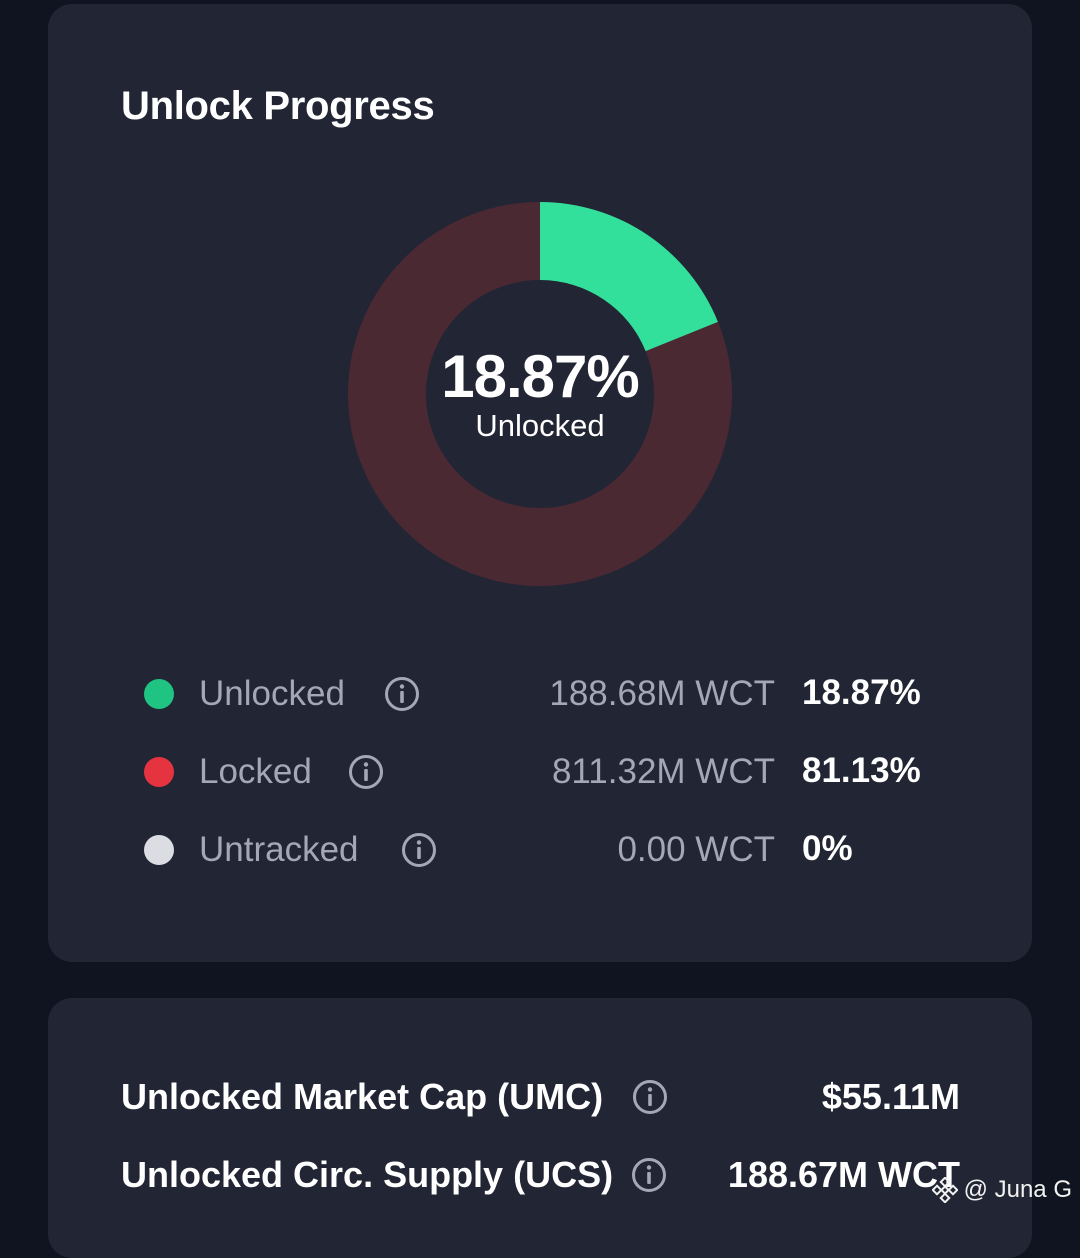  Describe the element at coordinates (540, 376) in the screenshot. I see `unlocked-percentage: 18.87%` at that location.